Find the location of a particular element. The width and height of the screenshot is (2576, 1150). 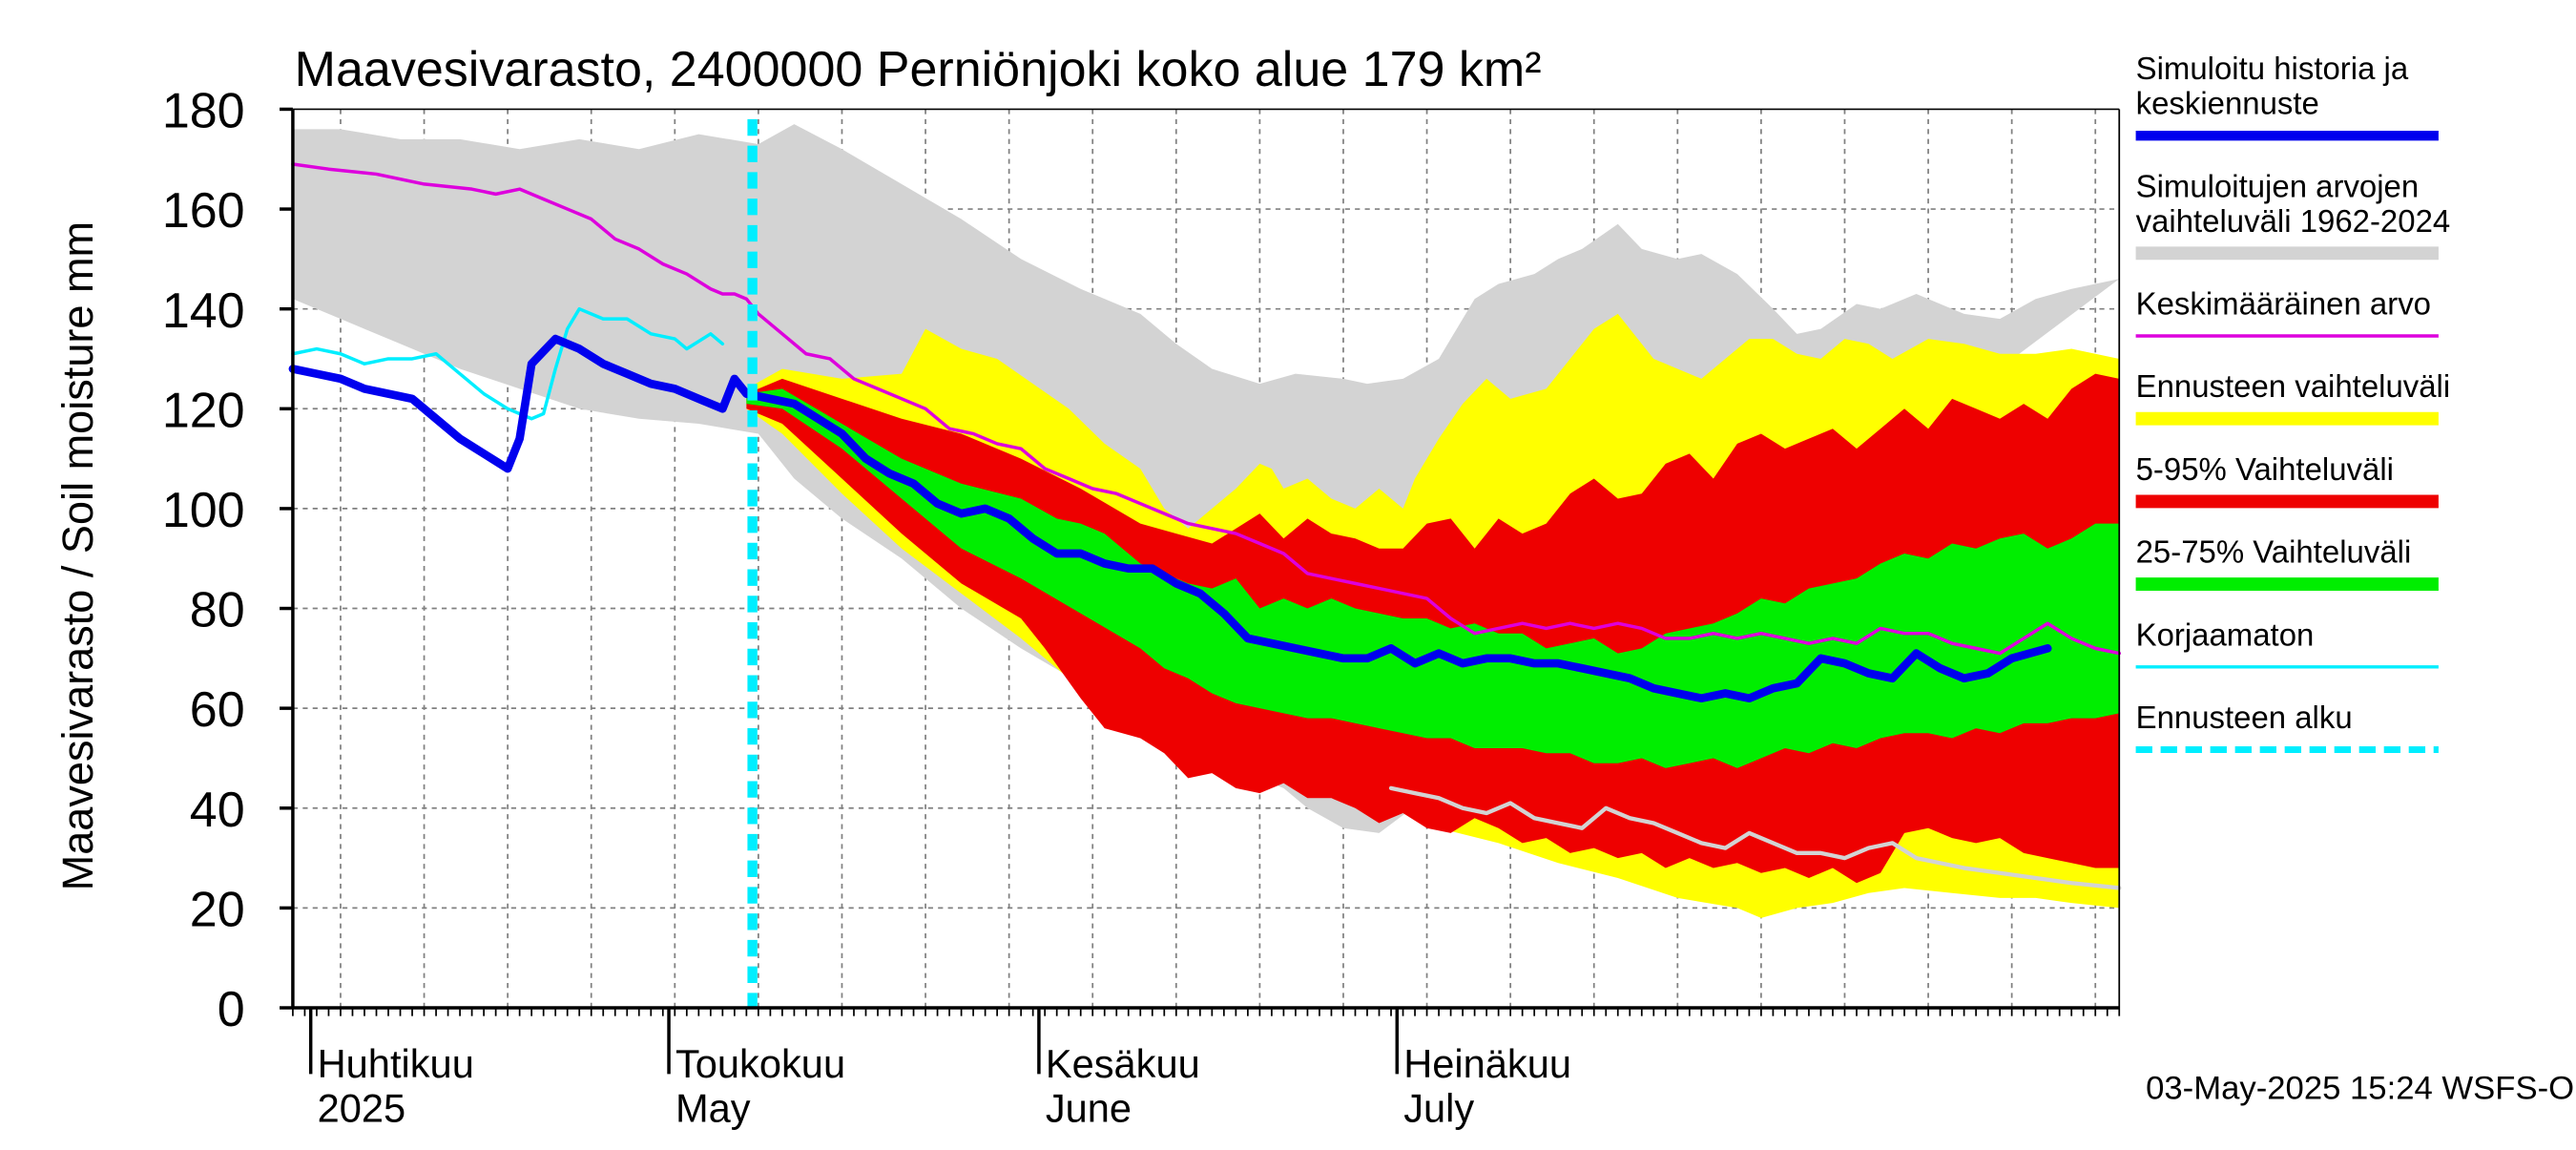

y-tick-label: 100 is located at coordinates (203, 510).